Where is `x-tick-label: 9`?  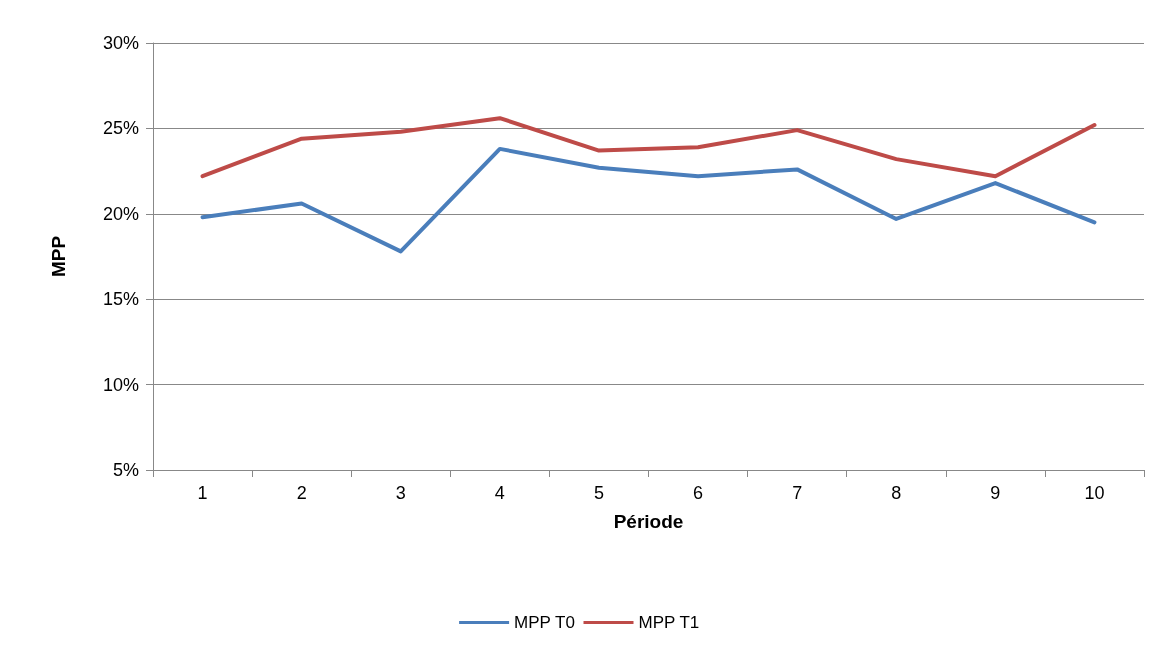 x-tick-label: 9 is located at coordinates (995, 493).